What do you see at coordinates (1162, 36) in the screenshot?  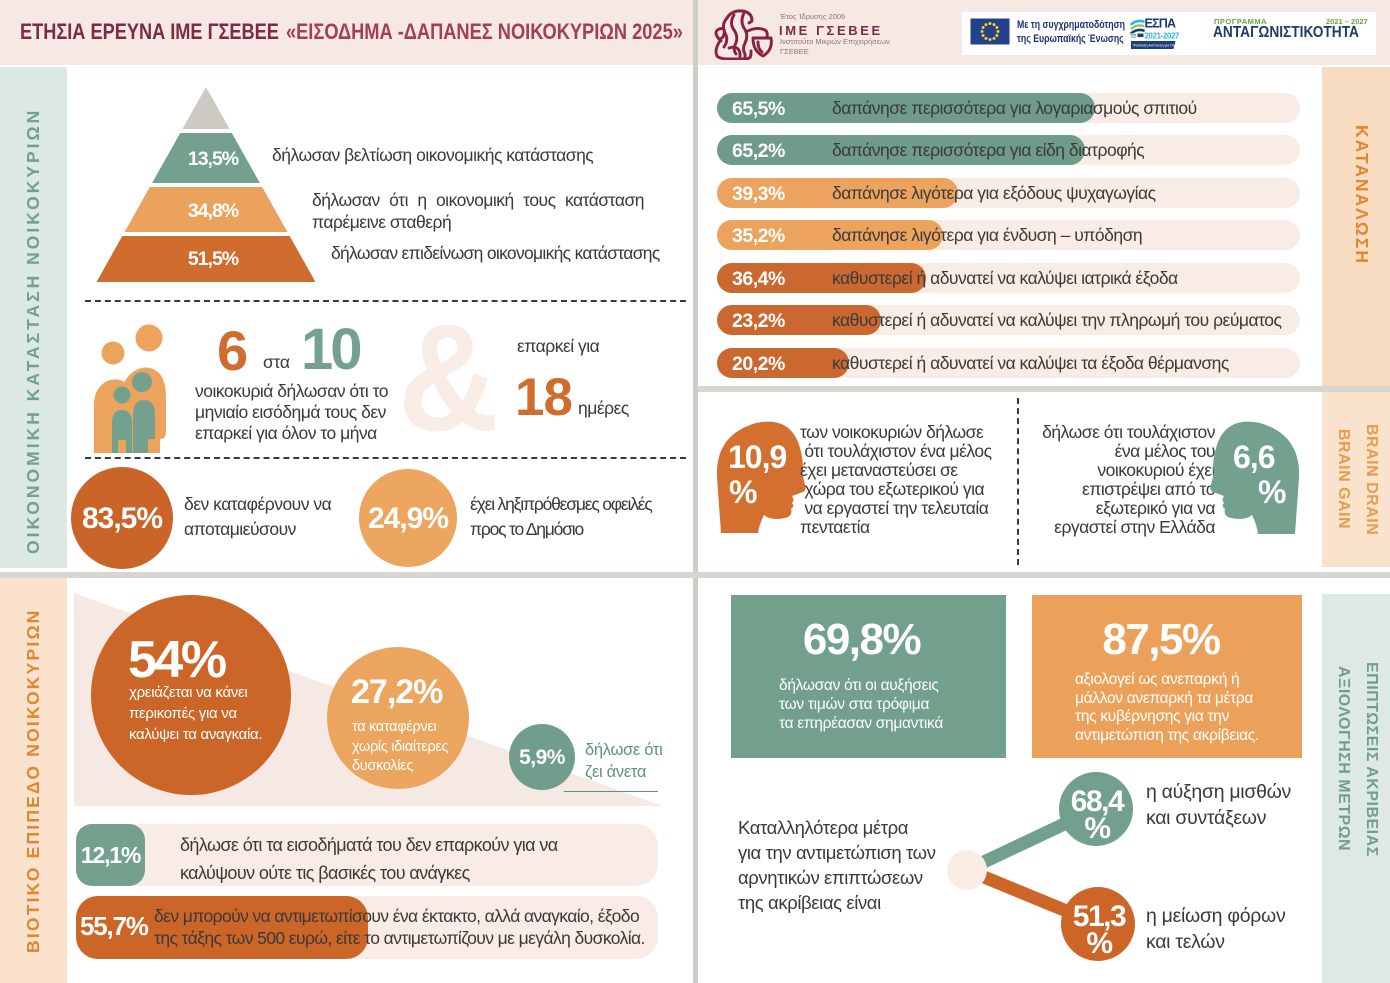 I see `svg-text: 2021-2027` at bounding box center [1162, 36].